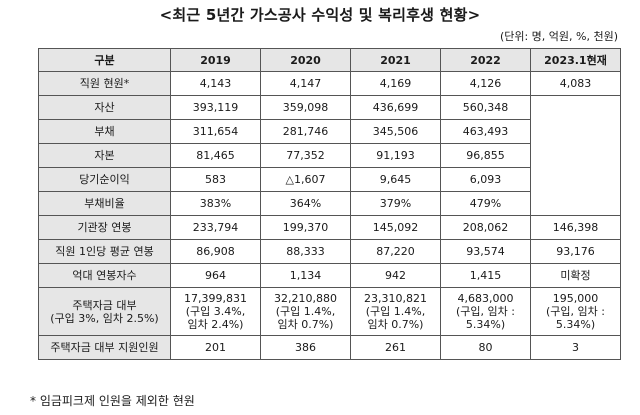 The height and width of the screenshot is (415, 640). I want to click on header-cell: 2023.1현재, so click(575, 60).